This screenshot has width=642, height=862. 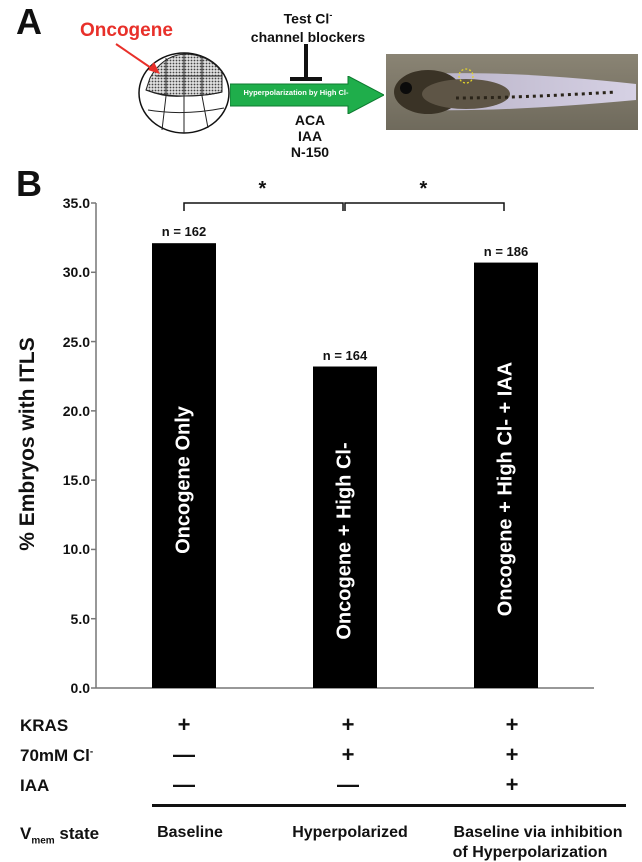 I want to click on vmem-suffix: state, so click(x=77, y=833).